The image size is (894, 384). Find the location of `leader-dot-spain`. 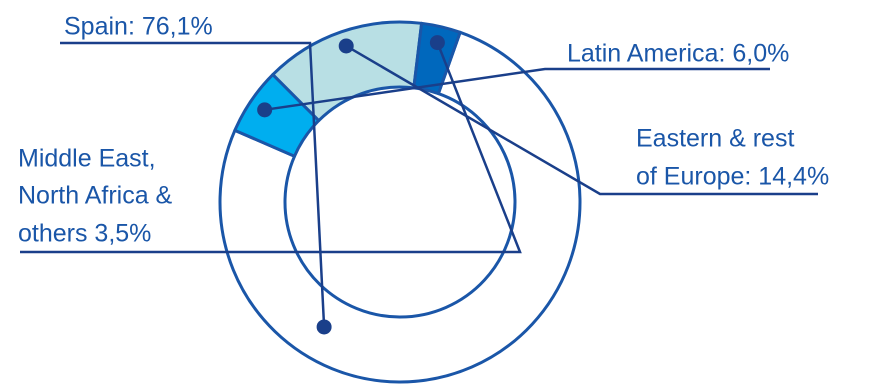

leader-dot-spain is located at coordinates (324, 327).